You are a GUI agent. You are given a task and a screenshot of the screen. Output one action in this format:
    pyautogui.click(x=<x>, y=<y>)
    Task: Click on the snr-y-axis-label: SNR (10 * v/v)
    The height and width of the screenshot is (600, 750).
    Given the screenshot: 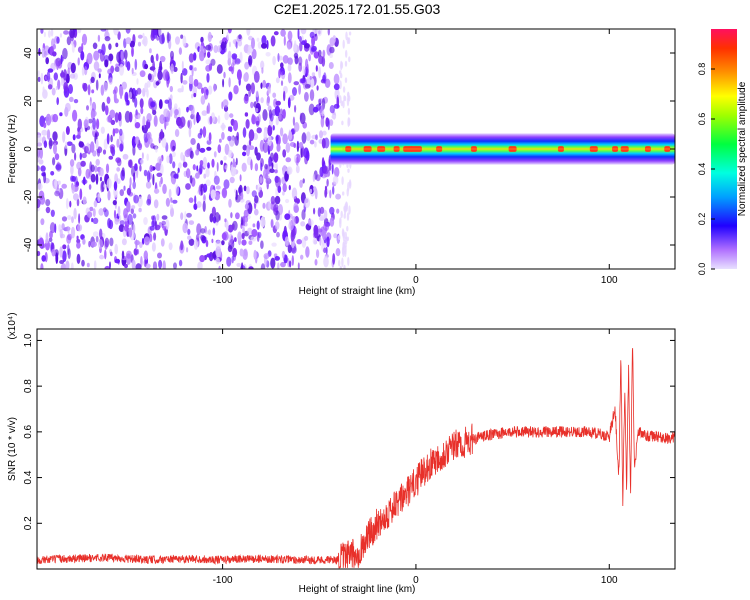 What is the action you would take?
    pyautogui.click(x=12, y=449)
    